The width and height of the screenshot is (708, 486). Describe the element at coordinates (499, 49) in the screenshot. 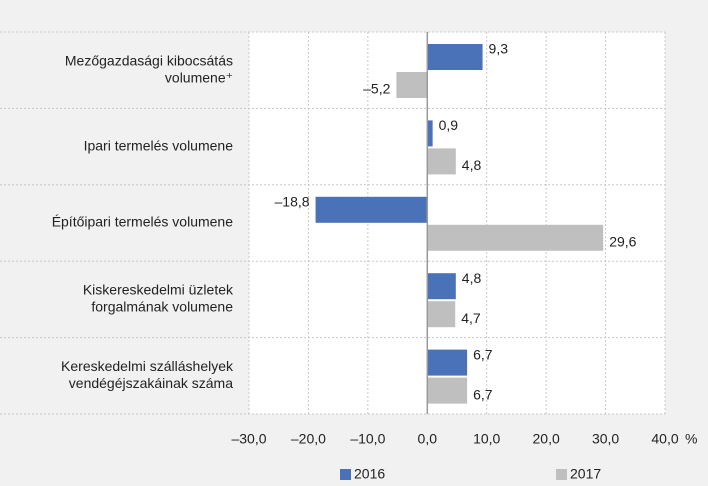

I see `value-label: 9,3` at that location.